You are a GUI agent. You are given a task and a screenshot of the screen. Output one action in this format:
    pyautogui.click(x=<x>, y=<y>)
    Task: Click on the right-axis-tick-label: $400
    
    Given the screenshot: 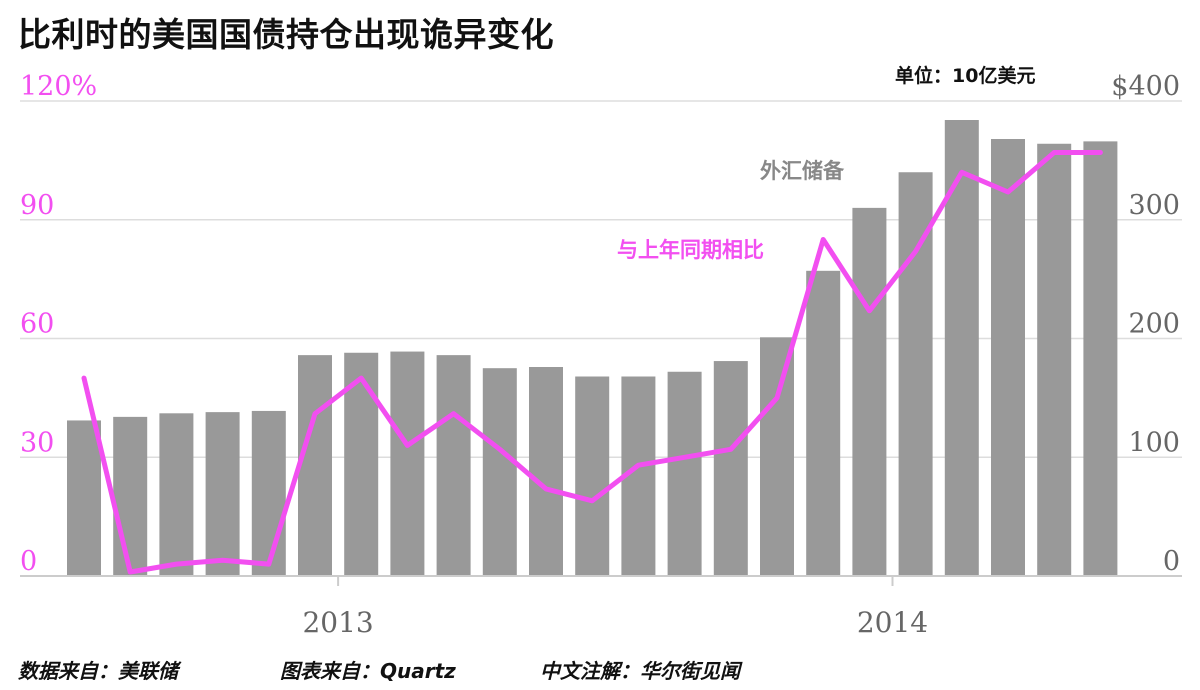 What is the action you would take?
    pyautogui.click(x=1145, y=86)
    